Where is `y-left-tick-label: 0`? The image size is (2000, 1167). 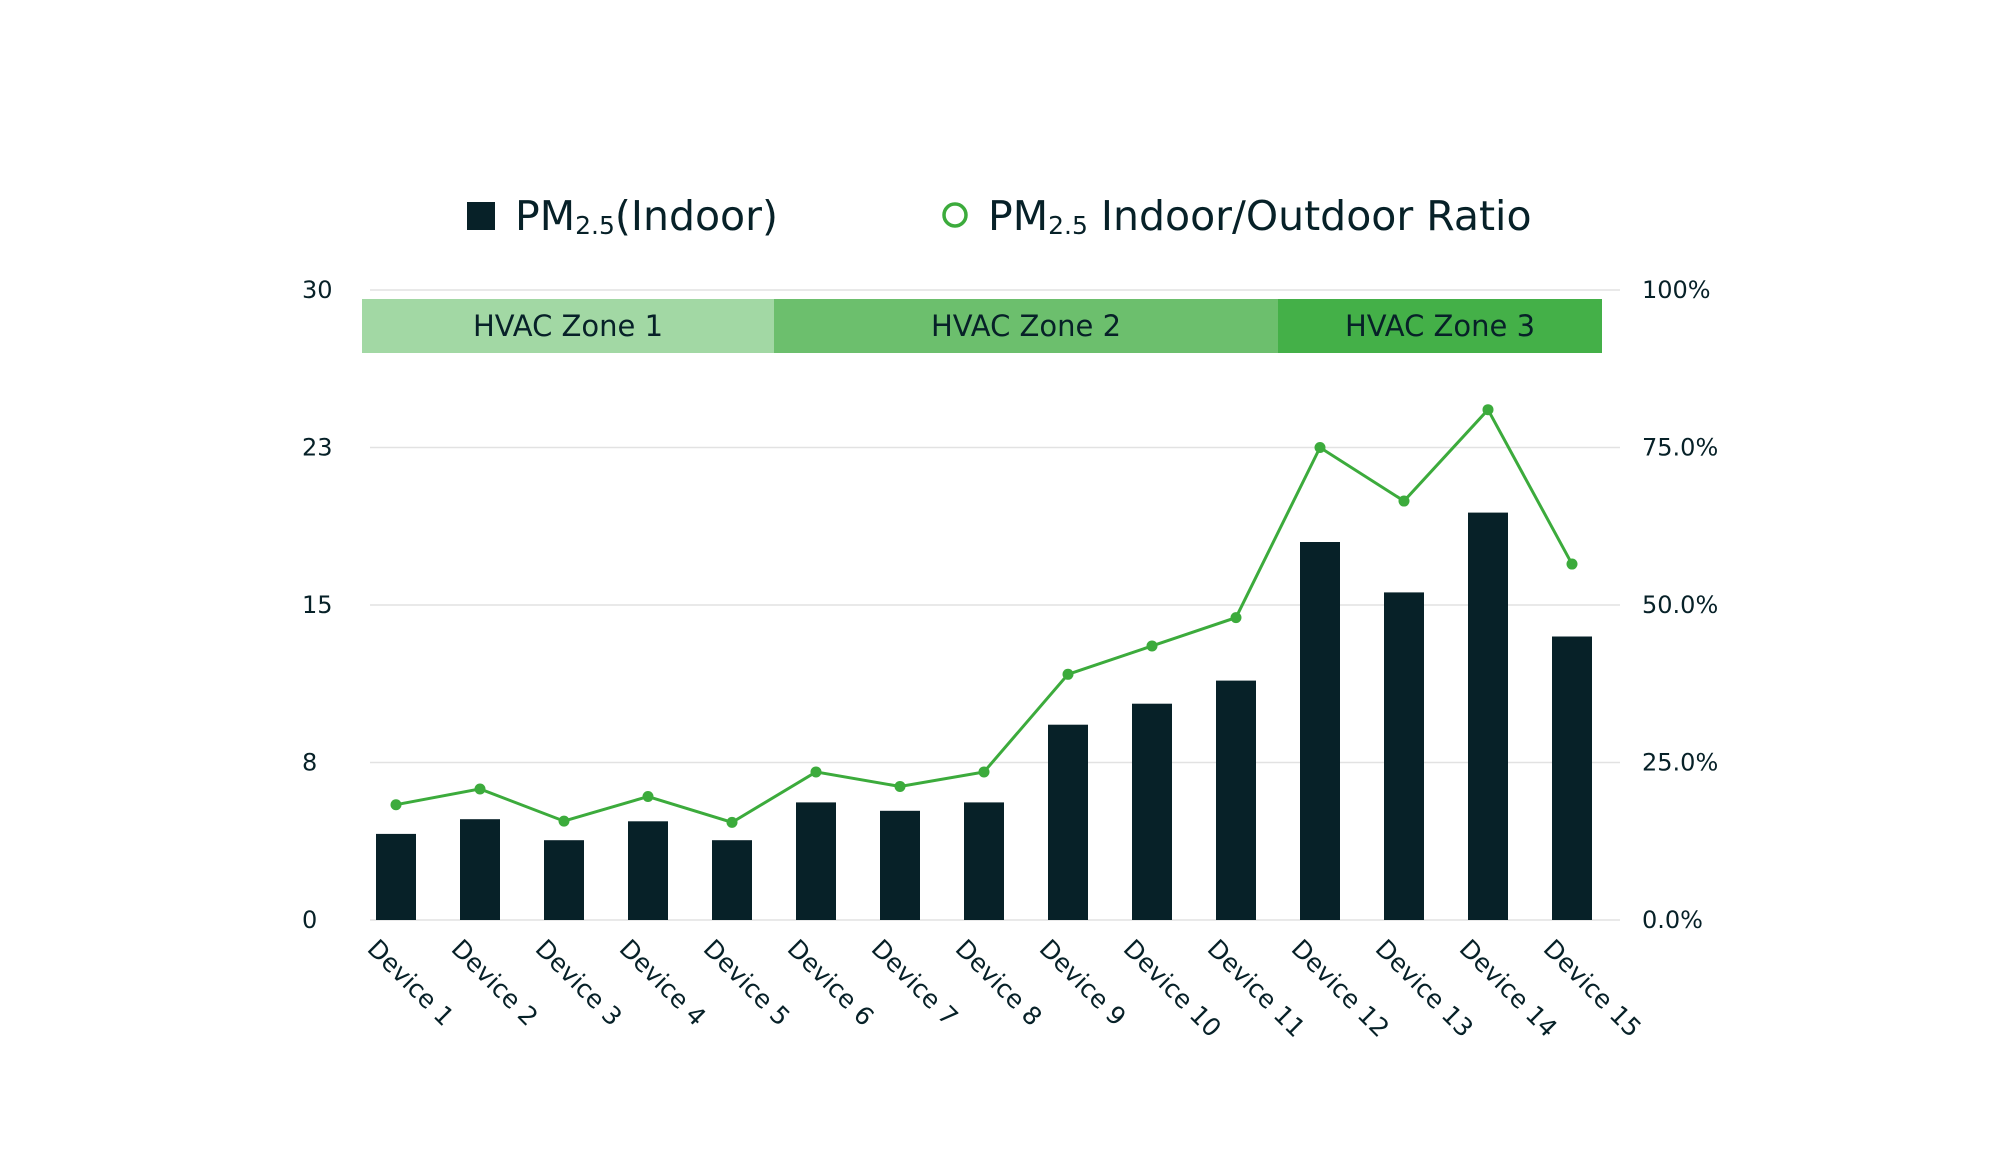 y-left-tick-label: 0 is located at coordinates (309, 920).